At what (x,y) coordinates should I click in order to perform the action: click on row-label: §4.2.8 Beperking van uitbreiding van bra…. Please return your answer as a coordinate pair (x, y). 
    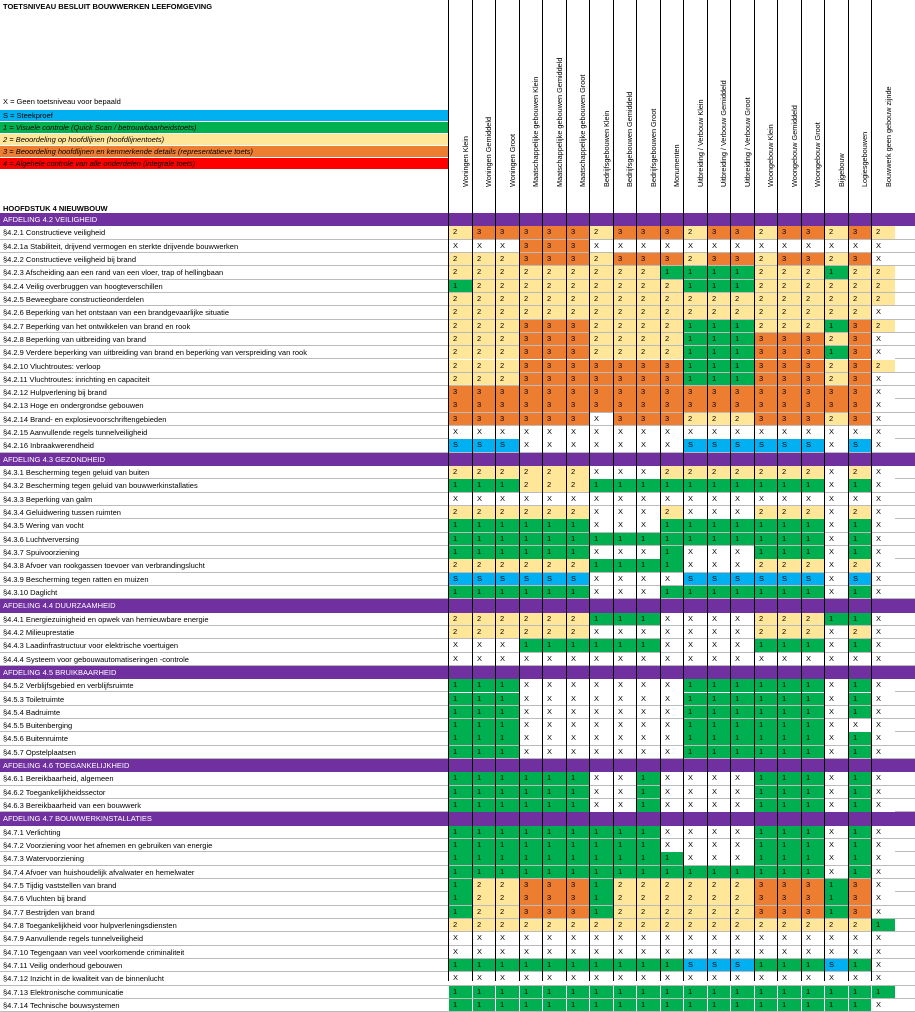
    Looking at the image, I should click on (75, 339).